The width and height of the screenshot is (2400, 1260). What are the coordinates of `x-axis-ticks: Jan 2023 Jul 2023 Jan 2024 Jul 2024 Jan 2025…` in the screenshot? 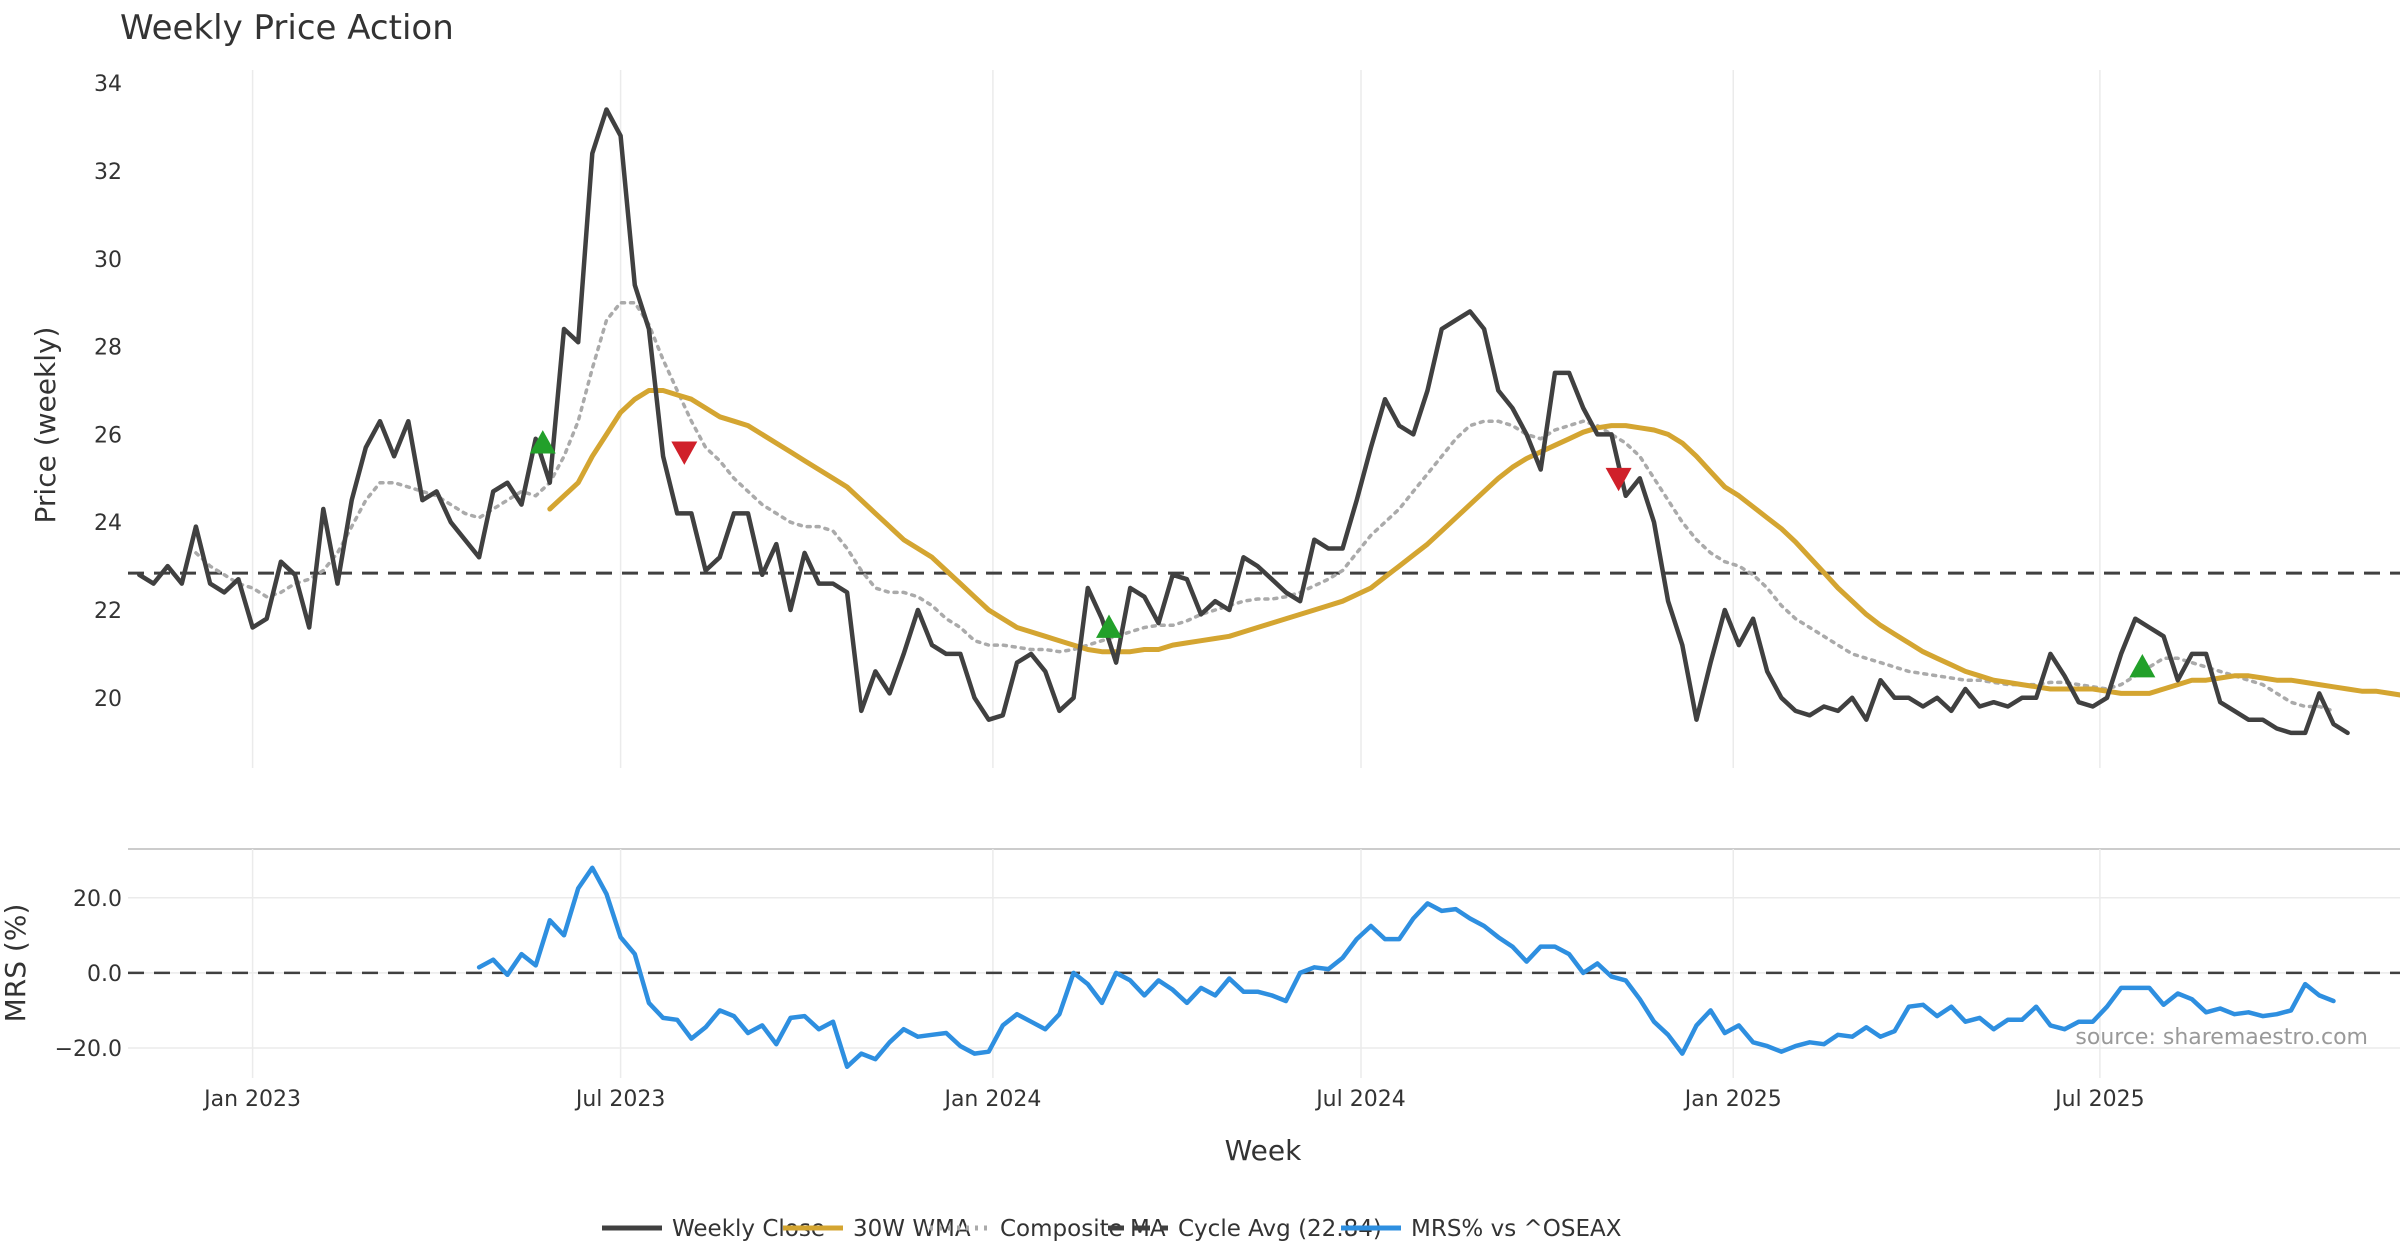 It's located at (1173, 1099).